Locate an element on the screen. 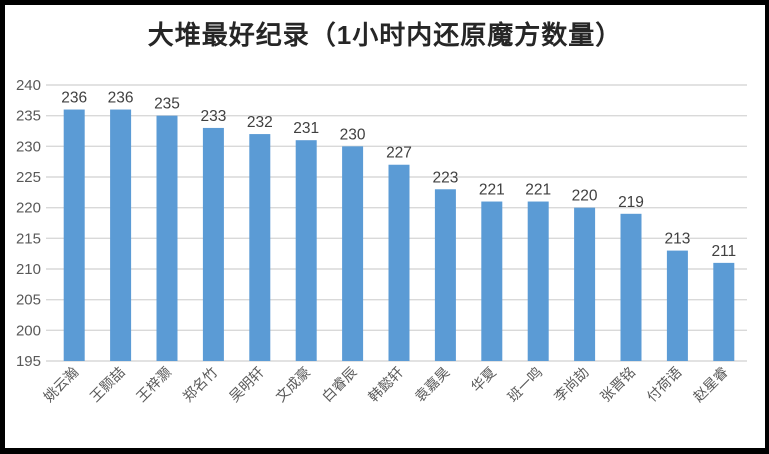 The height and width of the screenshot is (454, 769). bar-value-label: 223 is located at coordinates (445, 177).